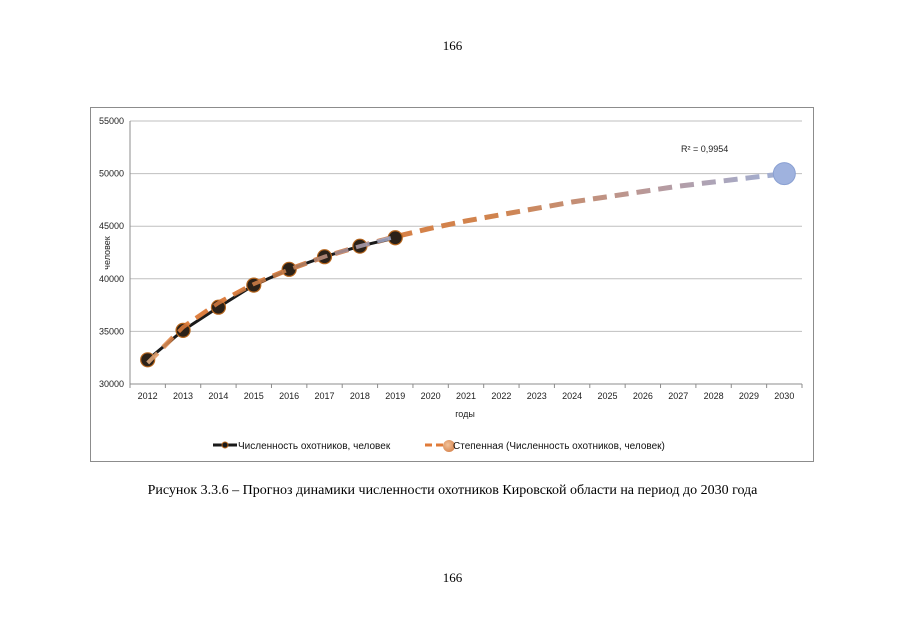 The width and height of the screenshot is (905, 640). What do you see at coordinates (501, 396) in the screenshot?
I see `x-tick-label-2022: 2022` at bounding box center [501, 396].